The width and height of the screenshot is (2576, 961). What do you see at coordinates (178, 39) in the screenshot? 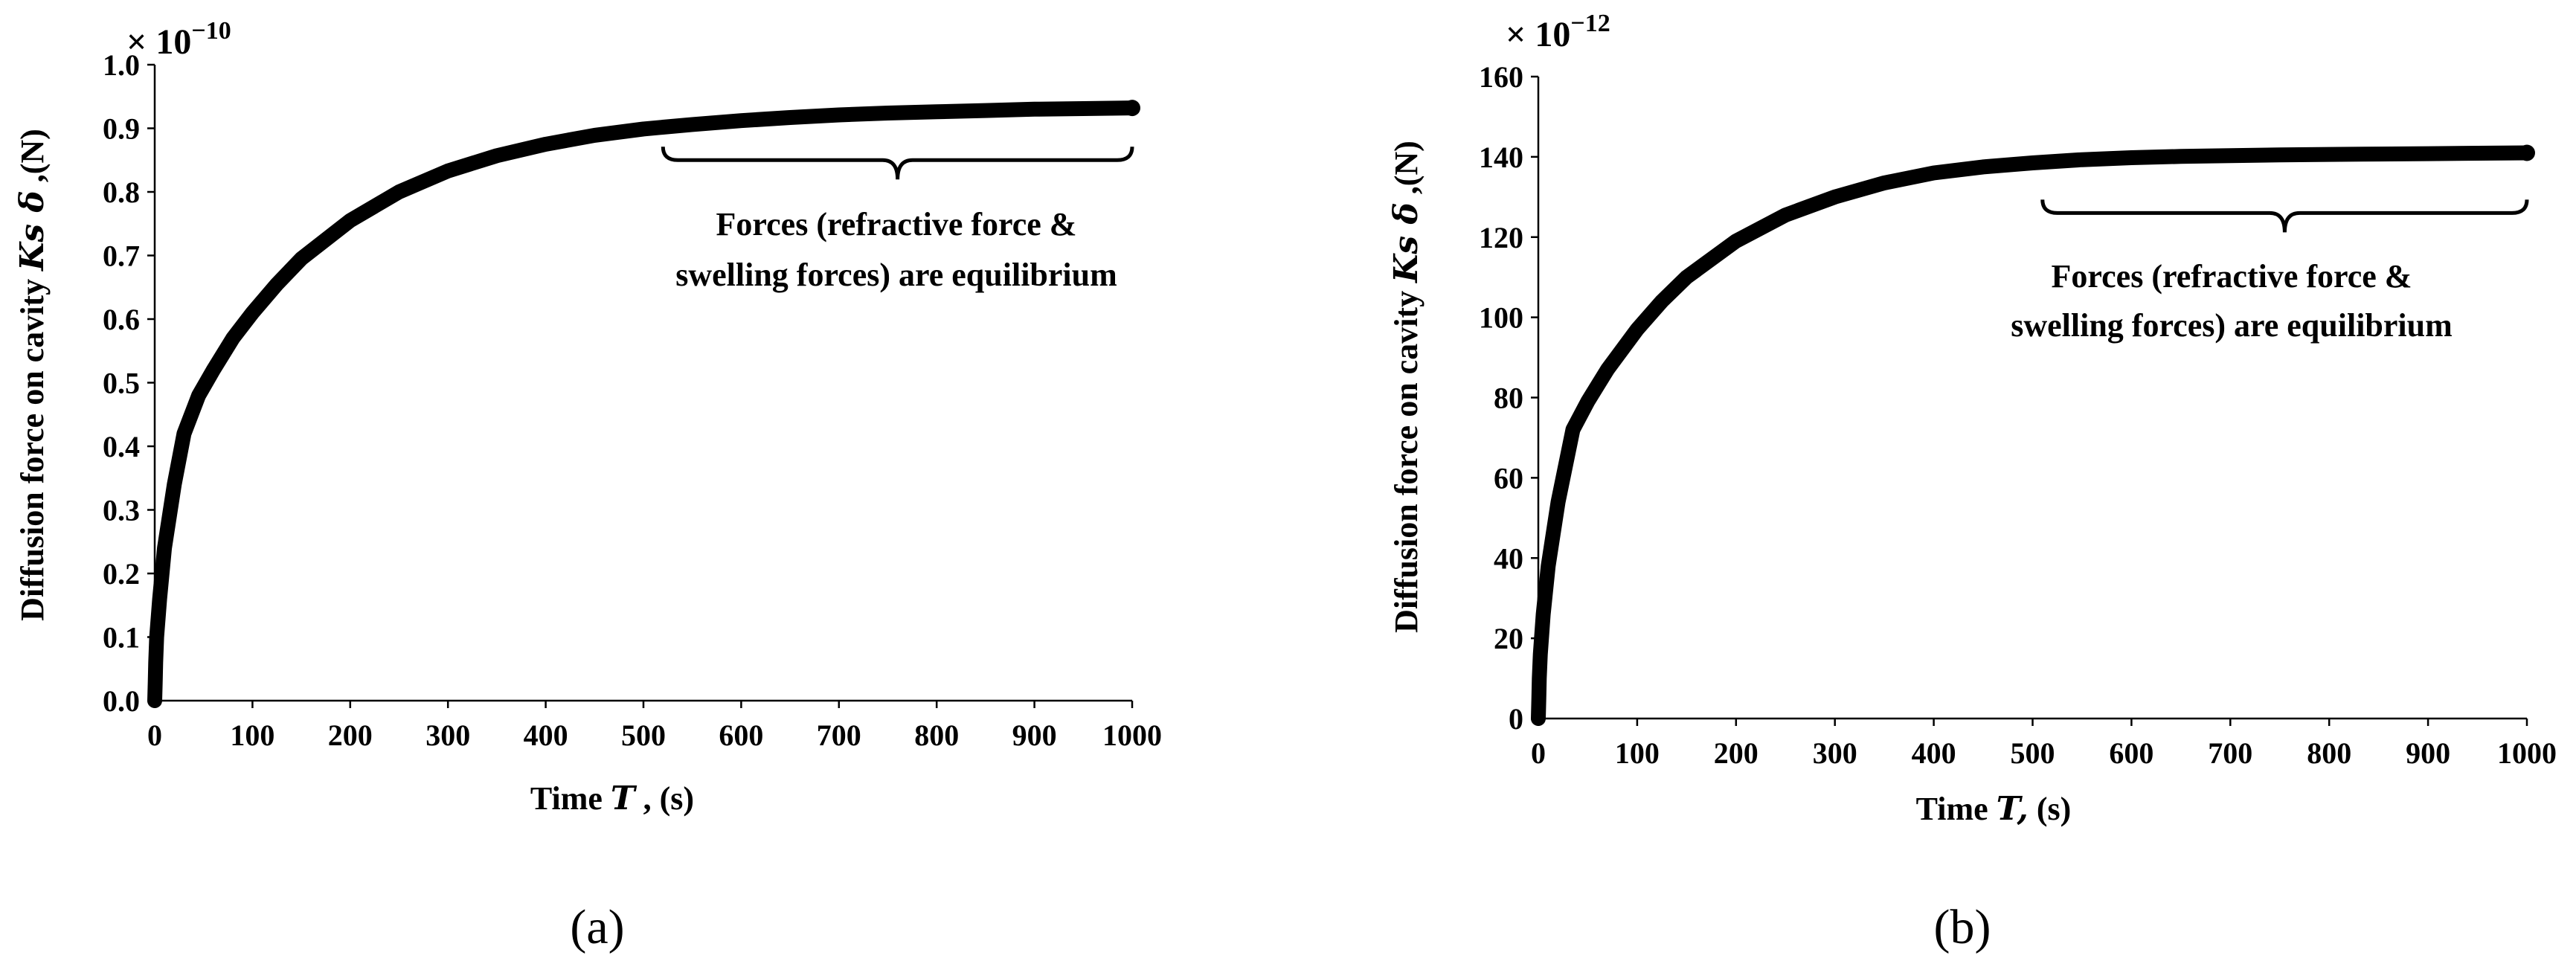
I see `y-axis-multiplier: × 10⁻¹⁰` at bounding box center [178, 39].